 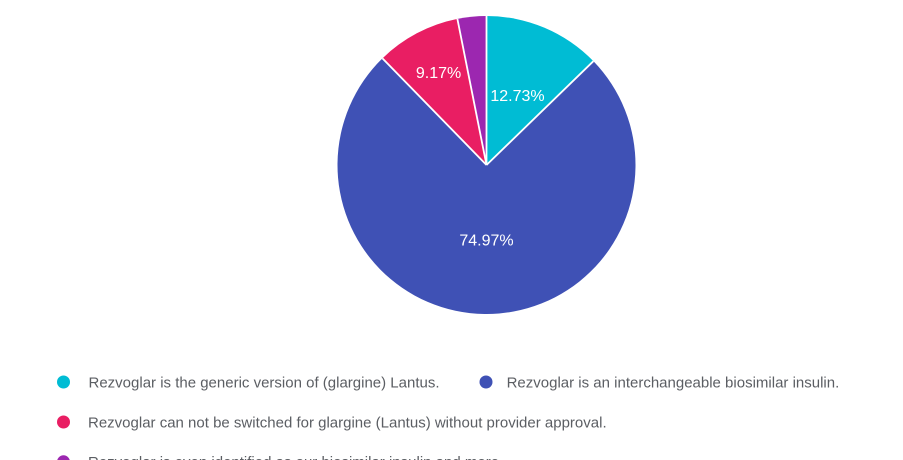 What do you see at coordinates (517, 96) in the screenshot?
I see `svg-text: 12.73%` at bounding box center [517, 96].